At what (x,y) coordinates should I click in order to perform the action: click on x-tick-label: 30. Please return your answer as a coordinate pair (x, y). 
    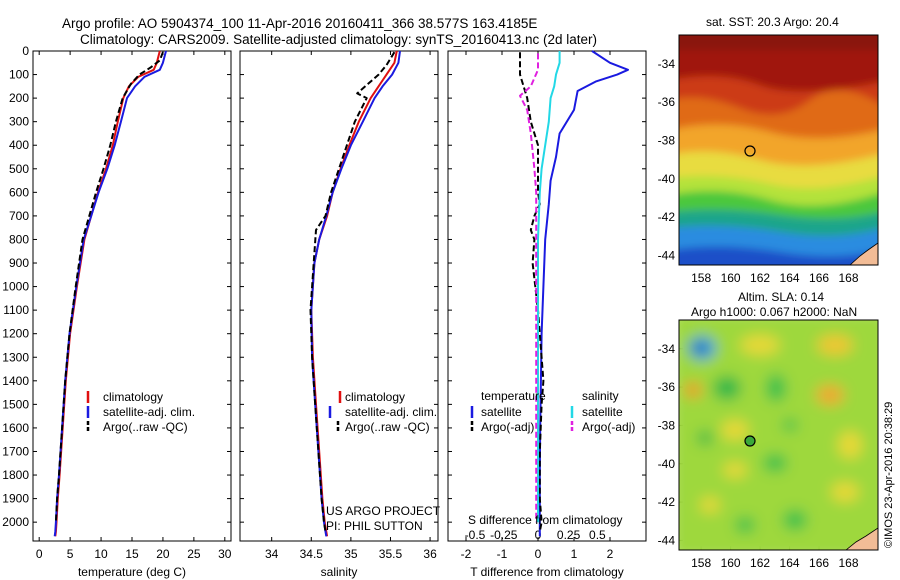
    Looking at the image, I should click on (225, 554).